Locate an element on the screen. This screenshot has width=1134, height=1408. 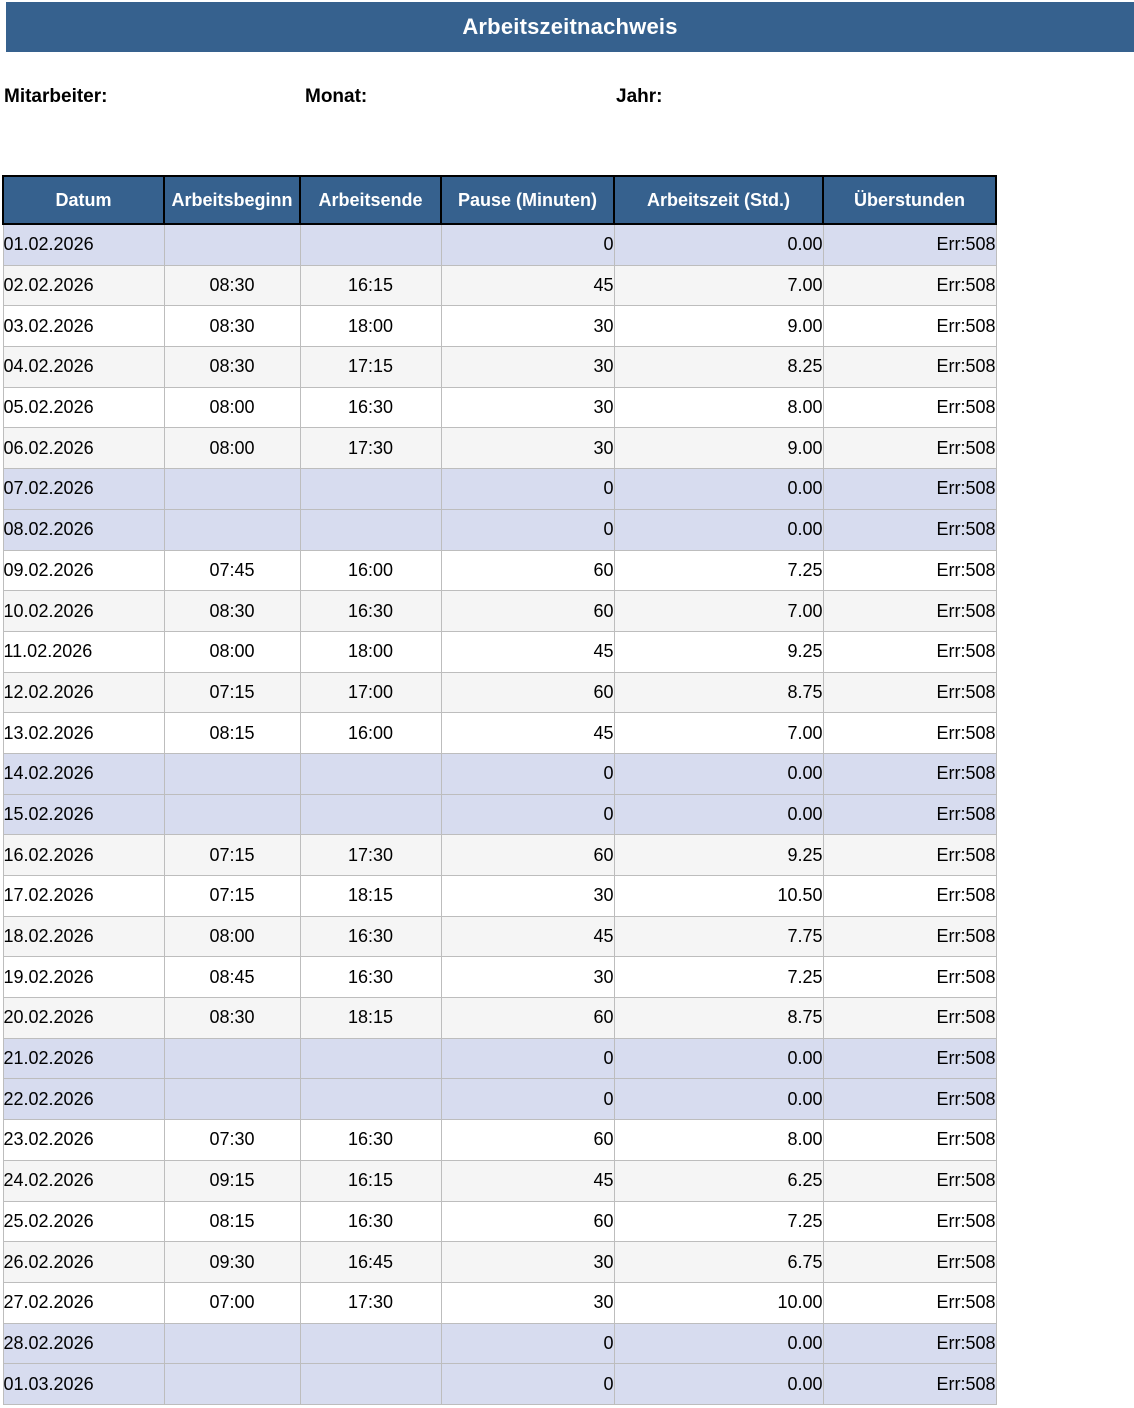
date-cell: 01.03.2026 is located at coordinates (83, 1384).